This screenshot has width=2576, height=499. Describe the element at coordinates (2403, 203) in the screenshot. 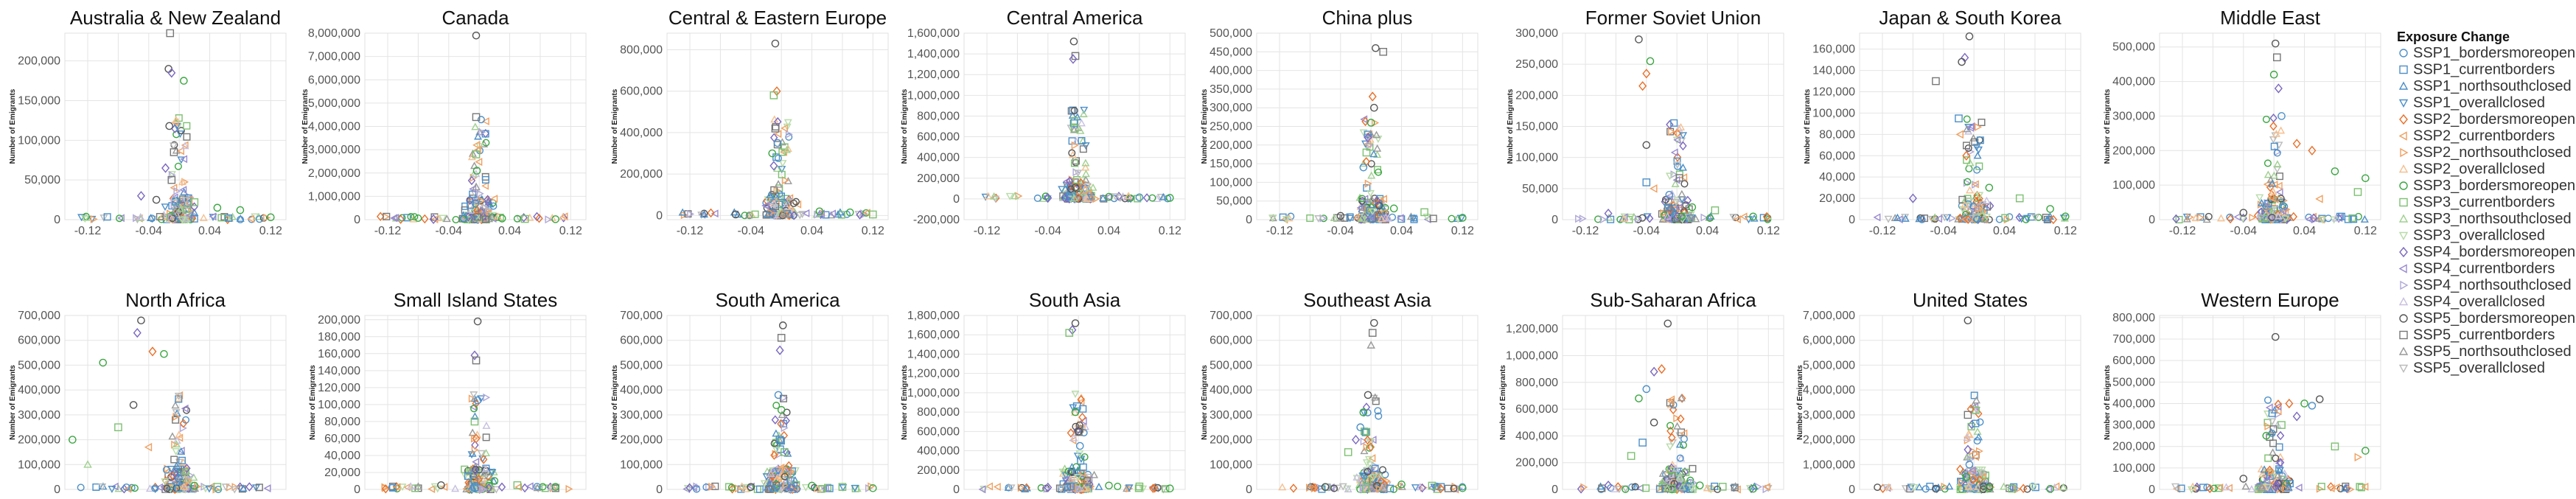

I see `legend-marker` at that location.